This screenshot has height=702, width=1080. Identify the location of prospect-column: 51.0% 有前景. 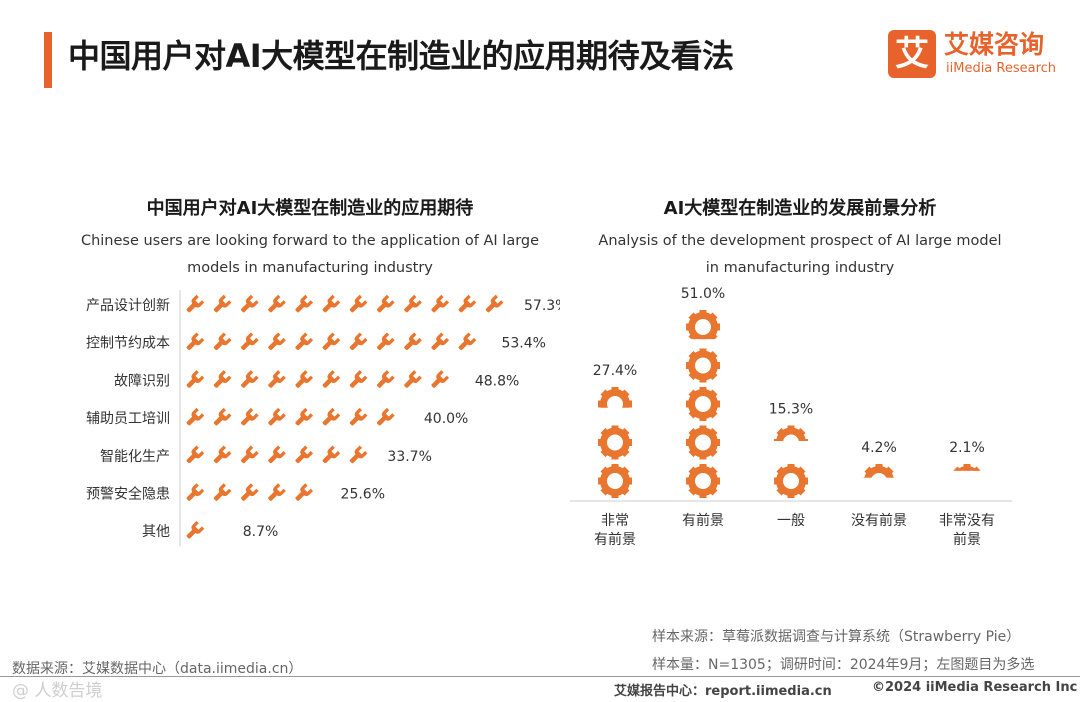
(703, 407).